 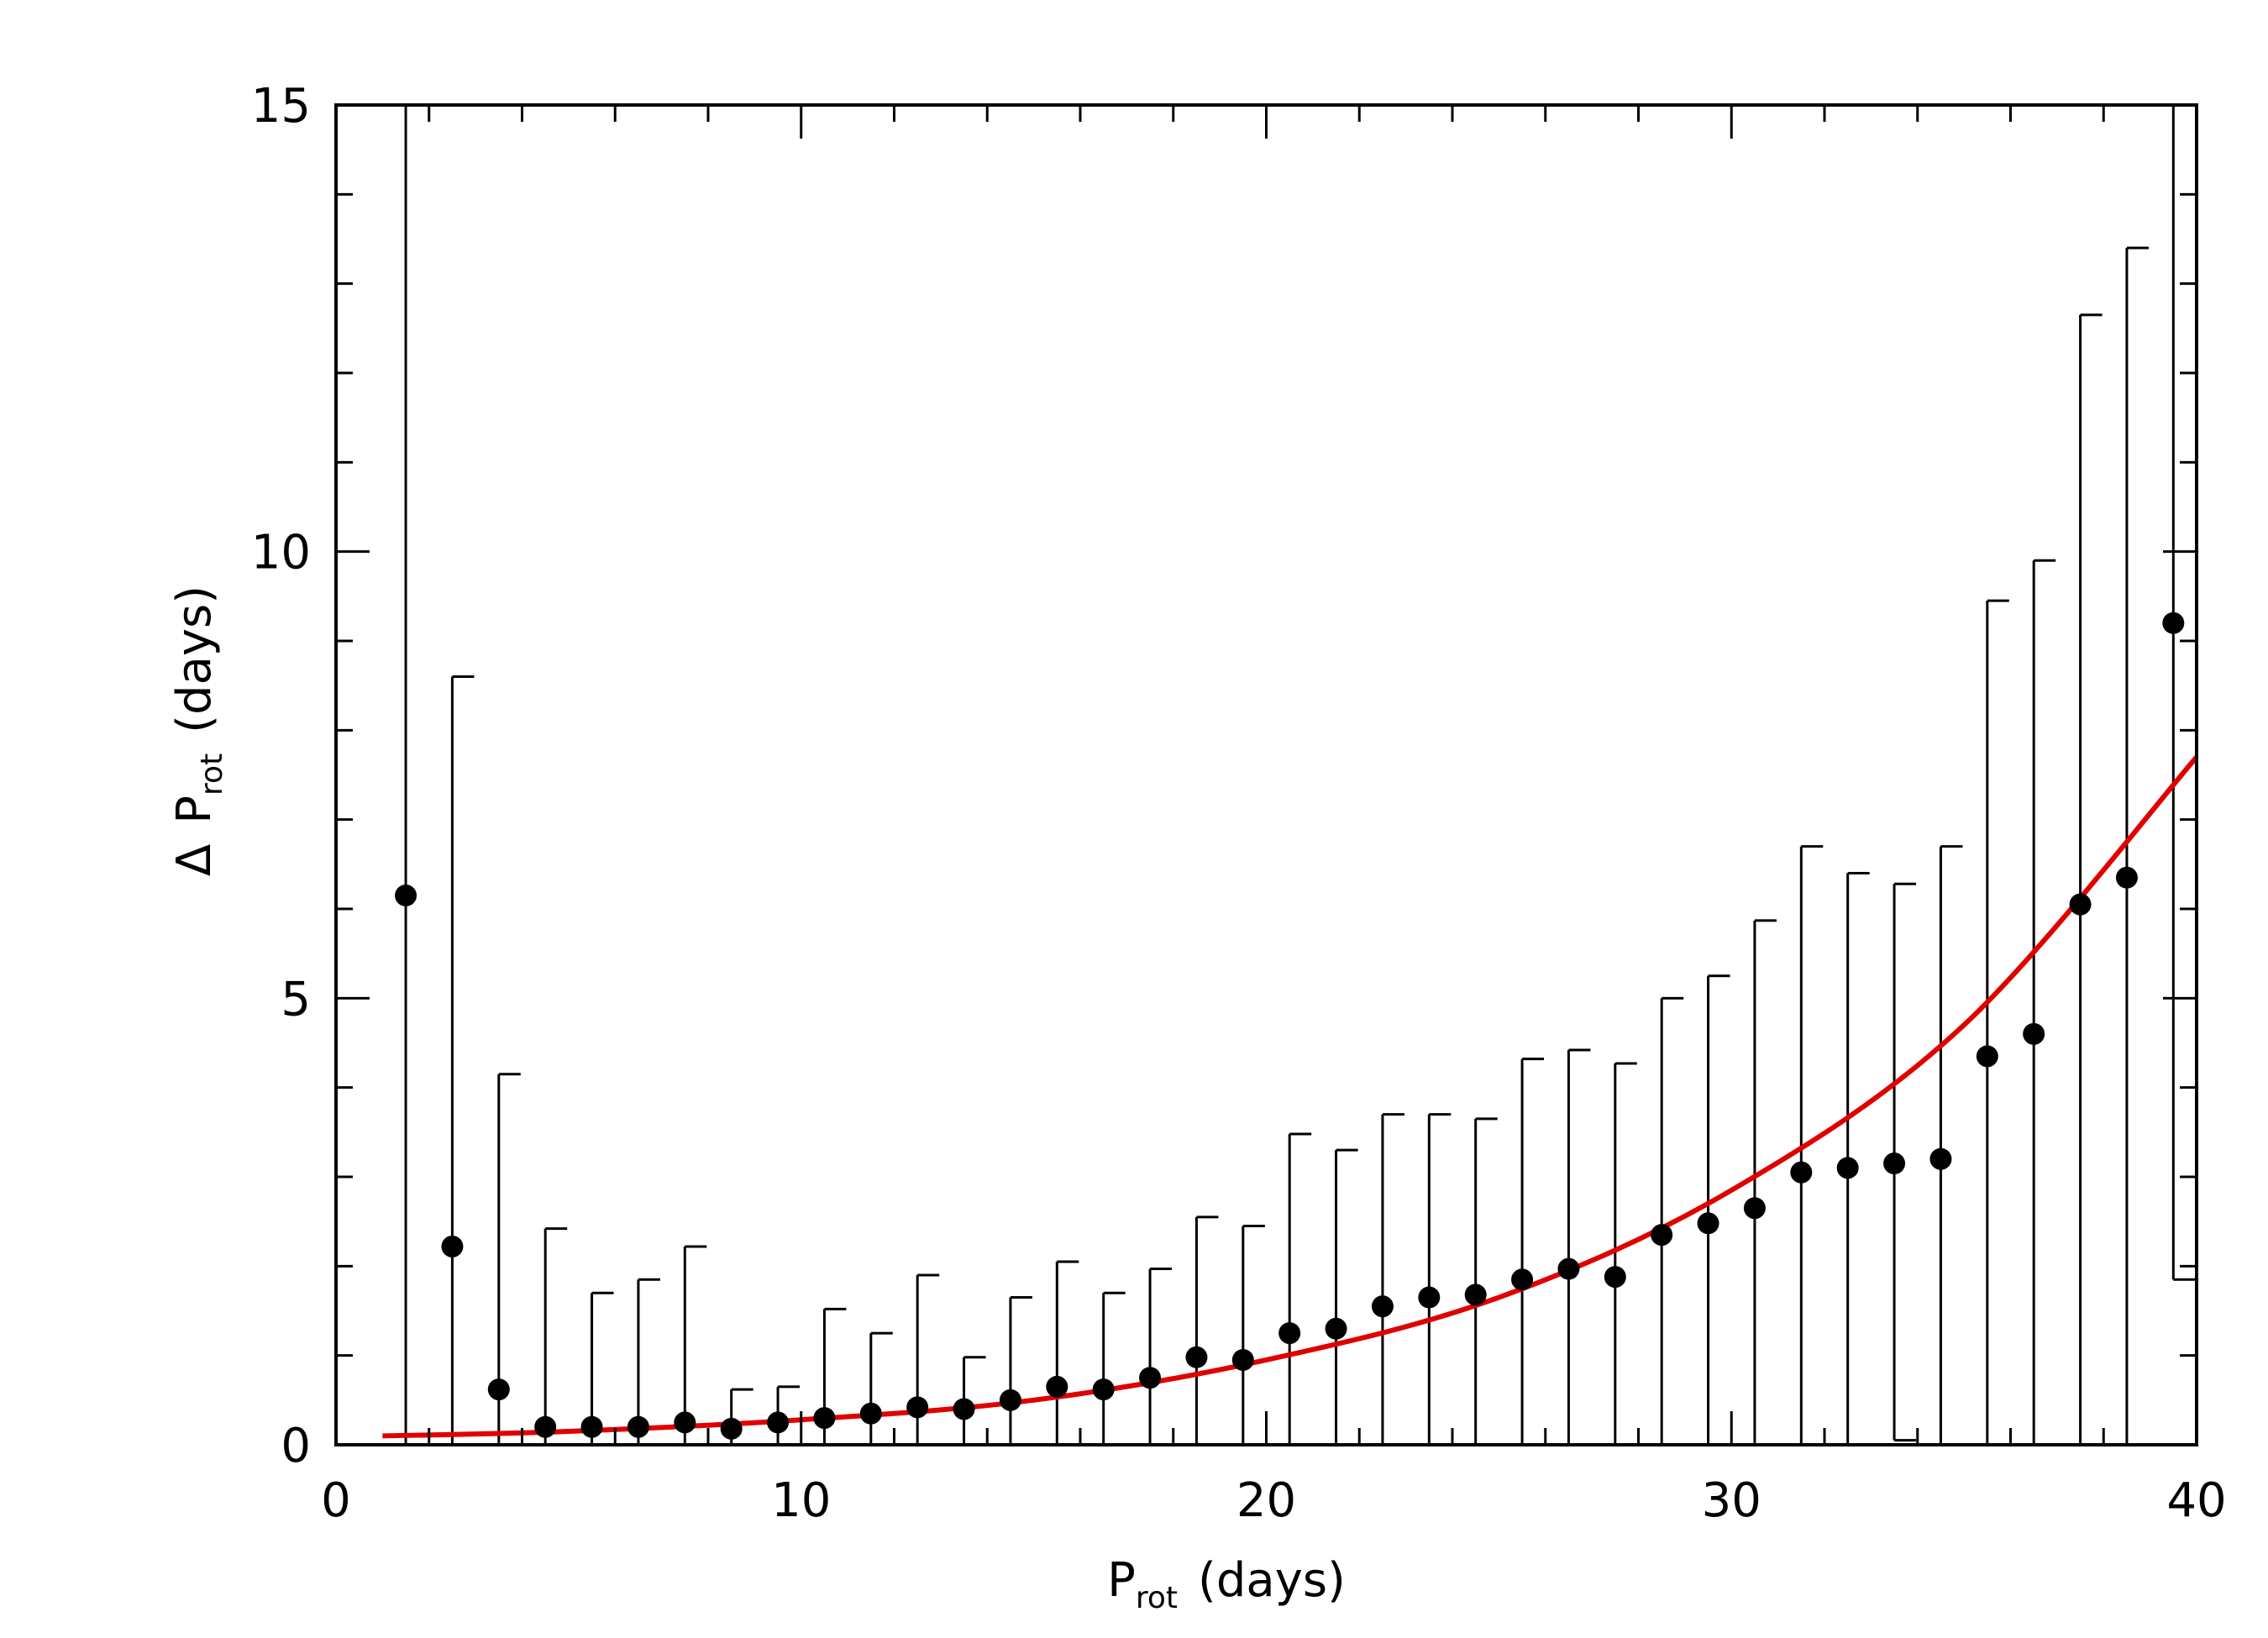 I want to click on y-tick-label: 15, so click(x=281, y=106).